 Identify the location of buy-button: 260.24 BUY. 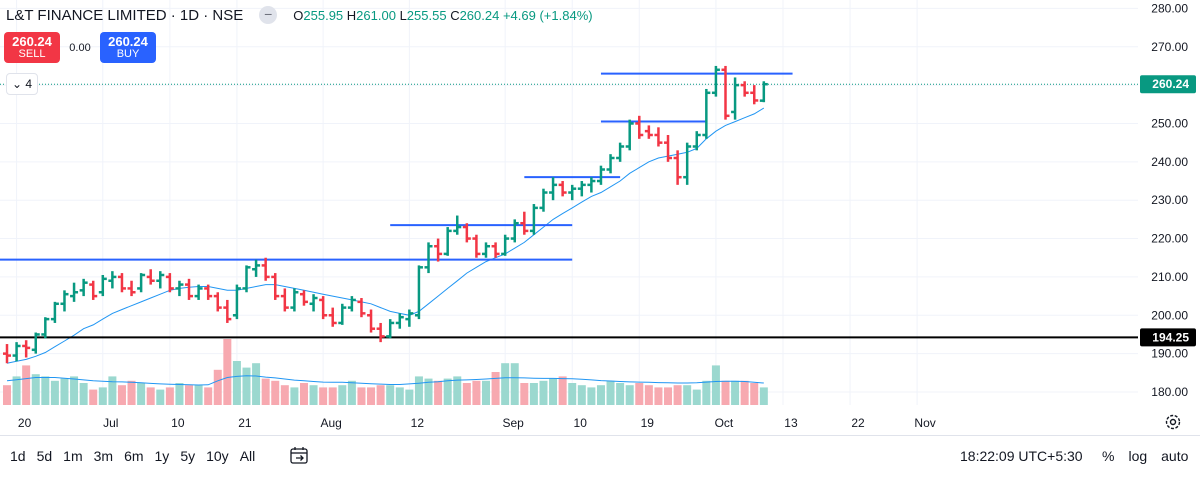
(128, 47).